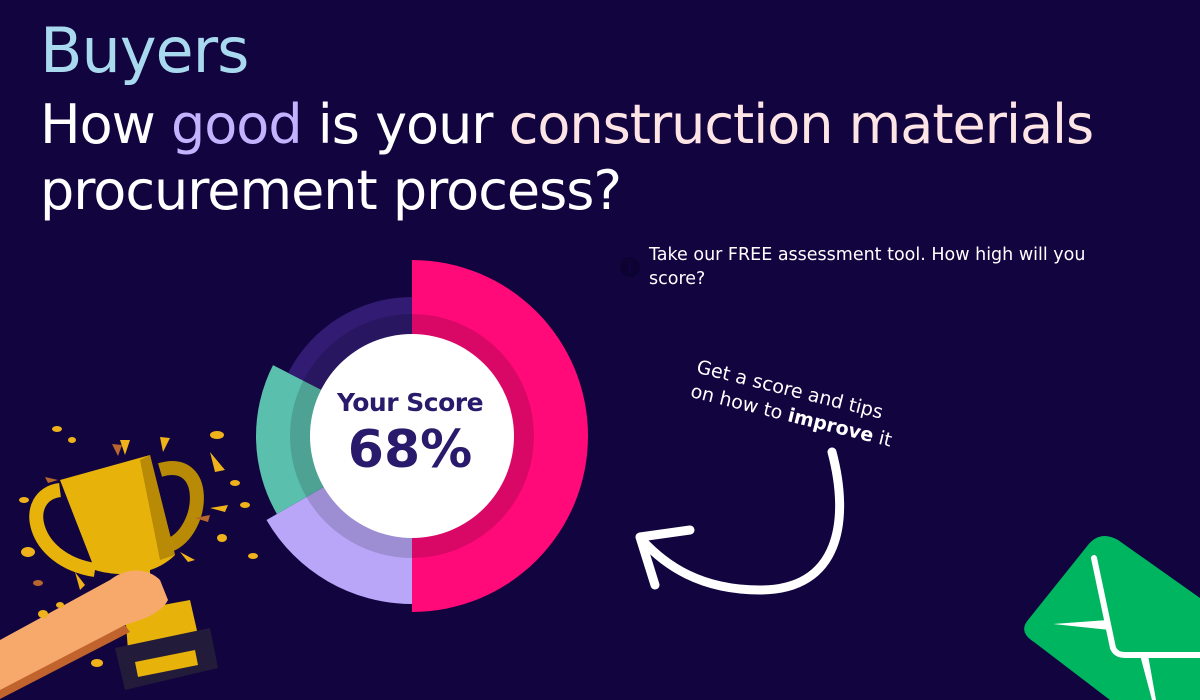 The image size is (1200, 700). What do you see at coordinates (331, 190) in the screenshot?
I see `headline-text: procurement process?` at bounding box center [331, 190].